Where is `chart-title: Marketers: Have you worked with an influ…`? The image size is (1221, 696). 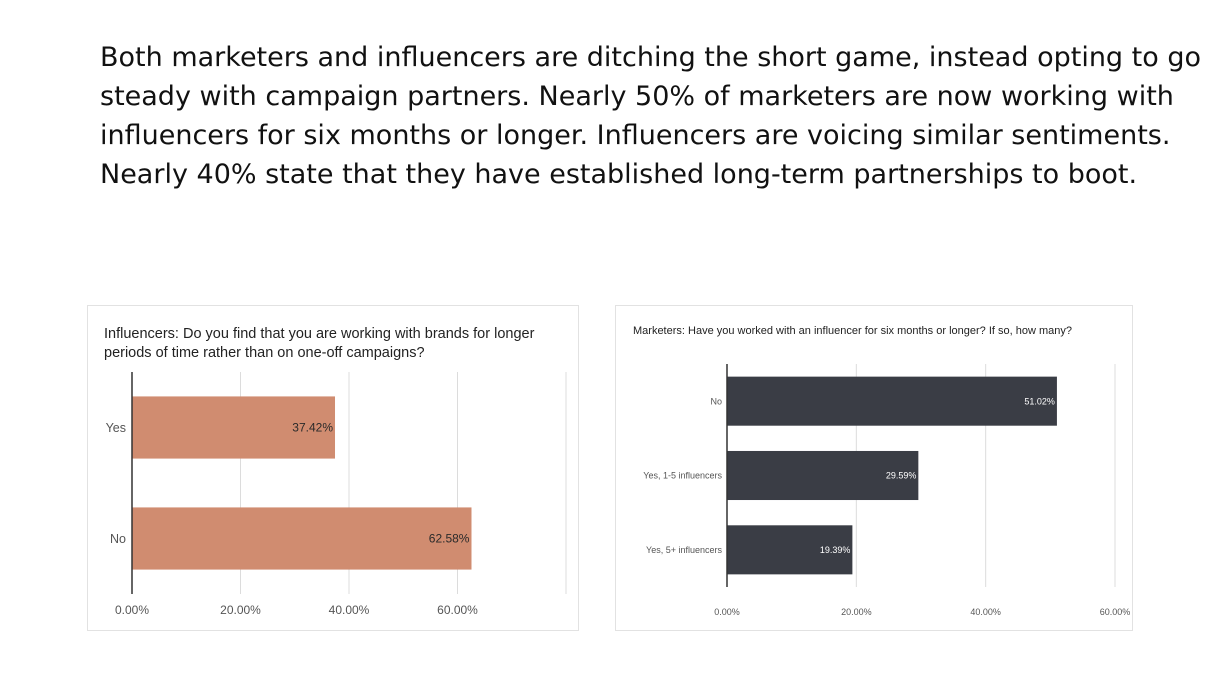
chart-title: Marketers: Have you worked with an influ… is located at coordinates (852, 331).